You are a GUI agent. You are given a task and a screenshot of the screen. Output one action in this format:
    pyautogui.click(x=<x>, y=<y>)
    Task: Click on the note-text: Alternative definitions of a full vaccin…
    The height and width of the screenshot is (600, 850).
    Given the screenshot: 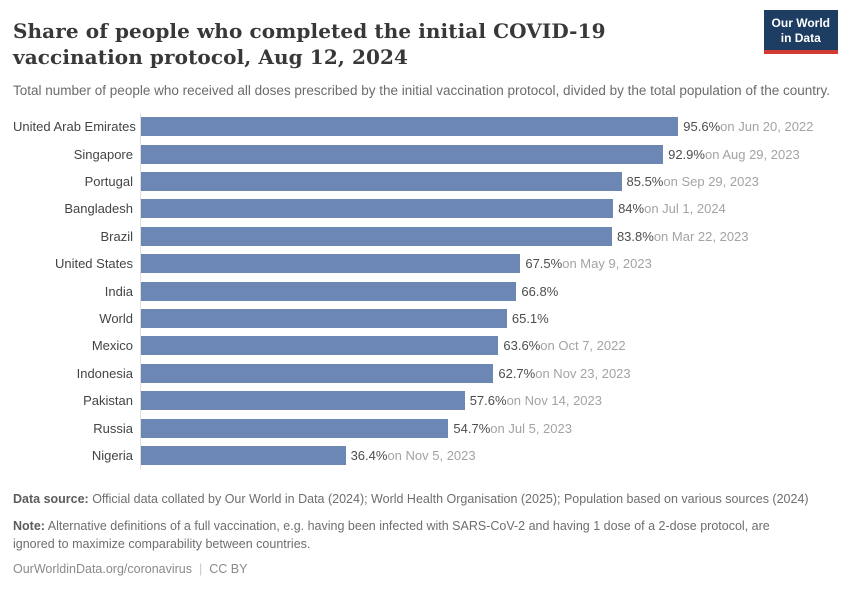 What is the action you would take?
    pyautogui.click(x=391, y=535)
    